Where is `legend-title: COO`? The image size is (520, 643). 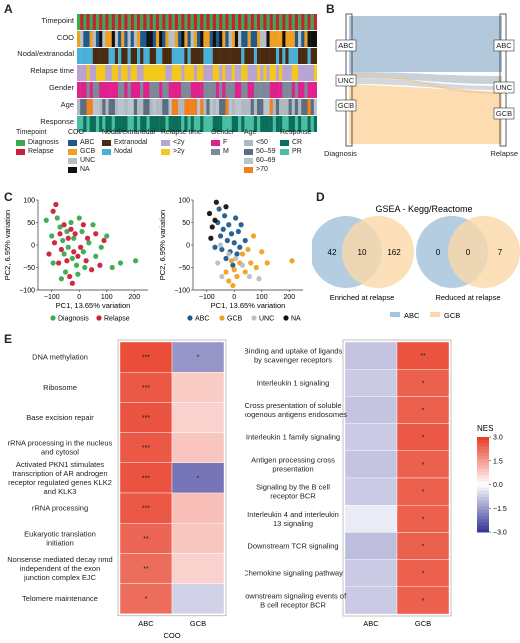
legend-title: COO is located at coordinates (76, 132).